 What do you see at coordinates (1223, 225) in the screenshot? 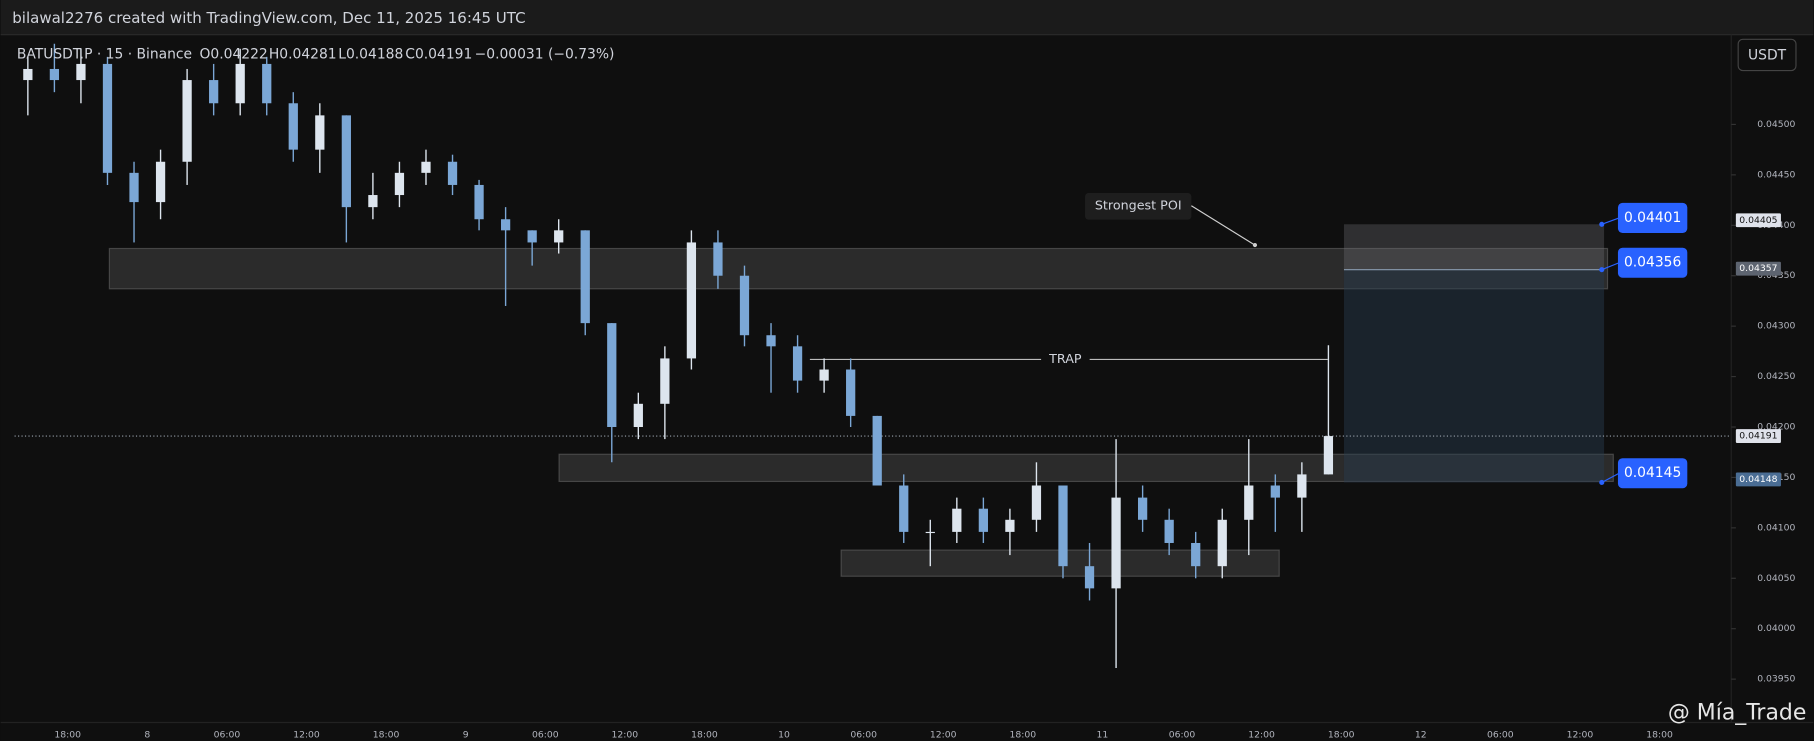
I see `poi-arrow` at bounding box center [1223, 225].